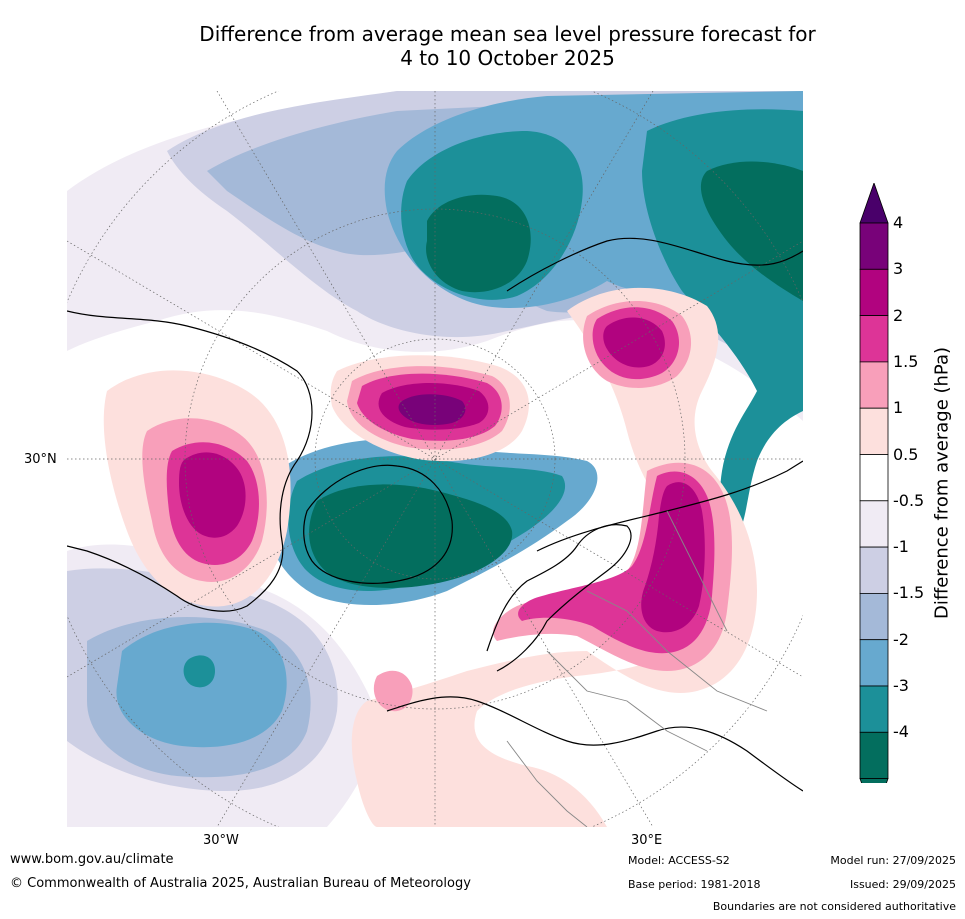 Image resolution: width=965 pixels, height=919 pixels. What do you see at coordinates (393, 691) in the screenshot?
I see `anomaly-pos1-iberia` at bounding box center [393, 691].